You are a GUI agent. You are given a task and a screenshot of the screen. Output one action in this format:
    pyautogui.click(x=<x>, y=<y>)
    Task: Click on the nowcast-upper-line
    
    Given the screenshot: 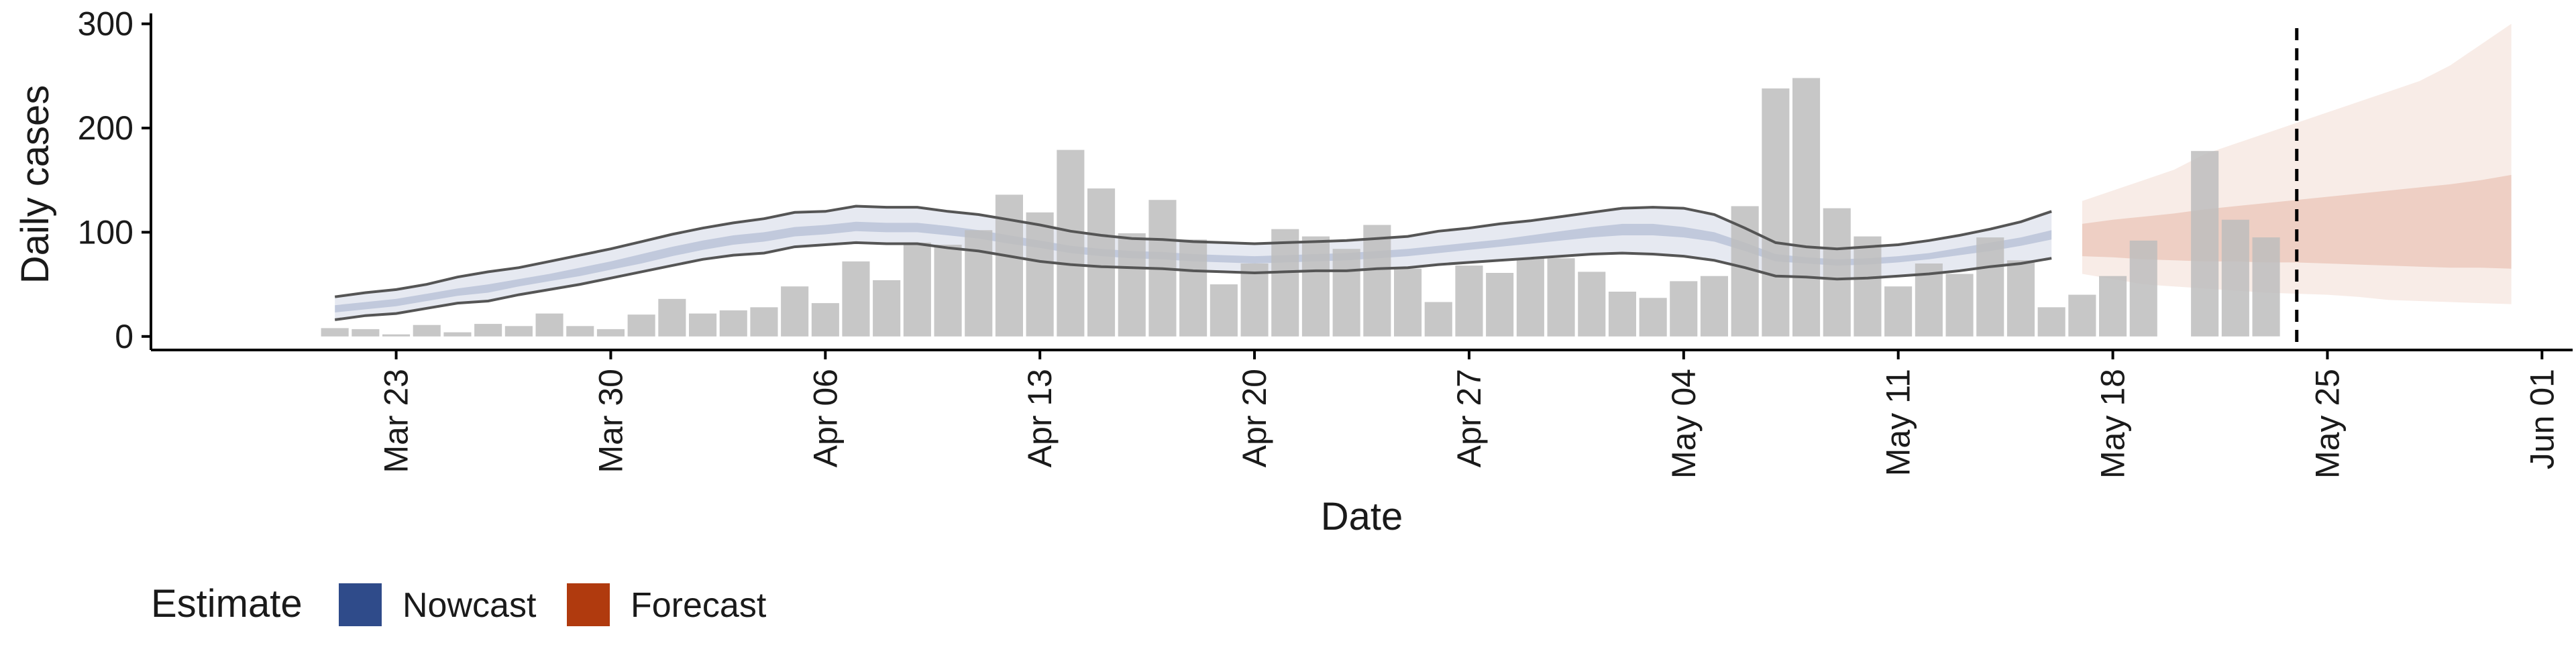 What is the action you would take?
    pyautogui.click(x=1193, y=251)
    